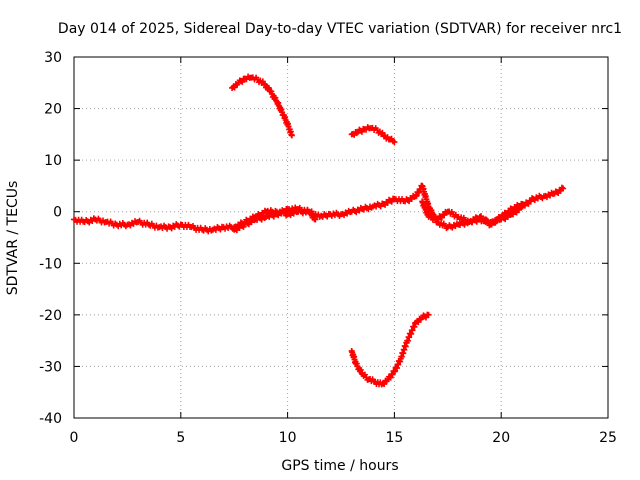  Describe the element at coordinates (57, 213) in the screenshot. I see `y-tick-label: 0` at that location.